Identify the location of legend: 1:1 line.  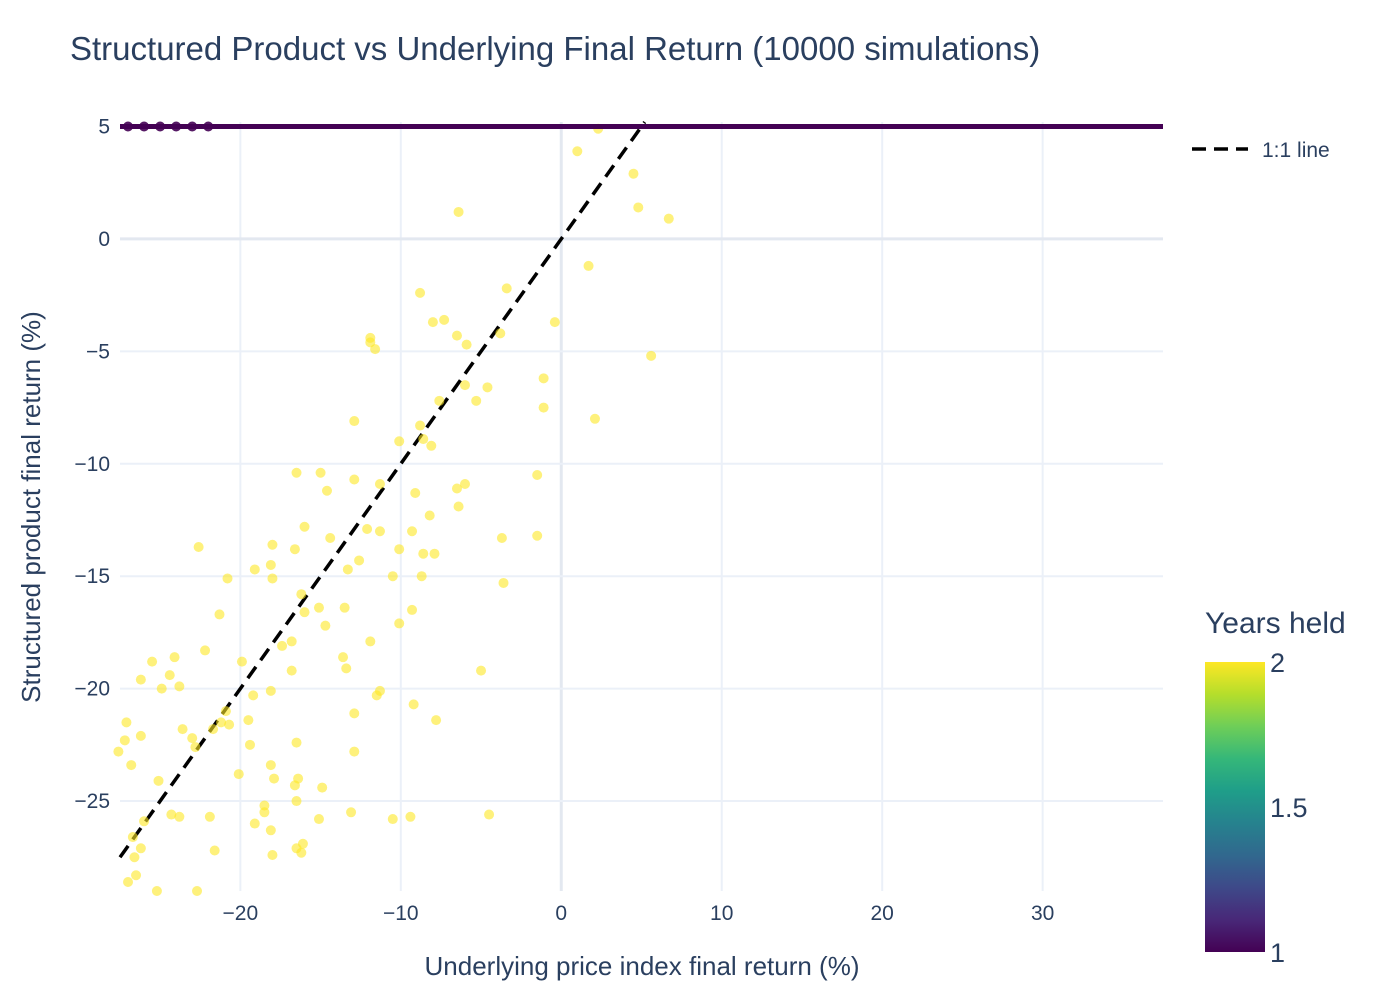
(1261, 150).